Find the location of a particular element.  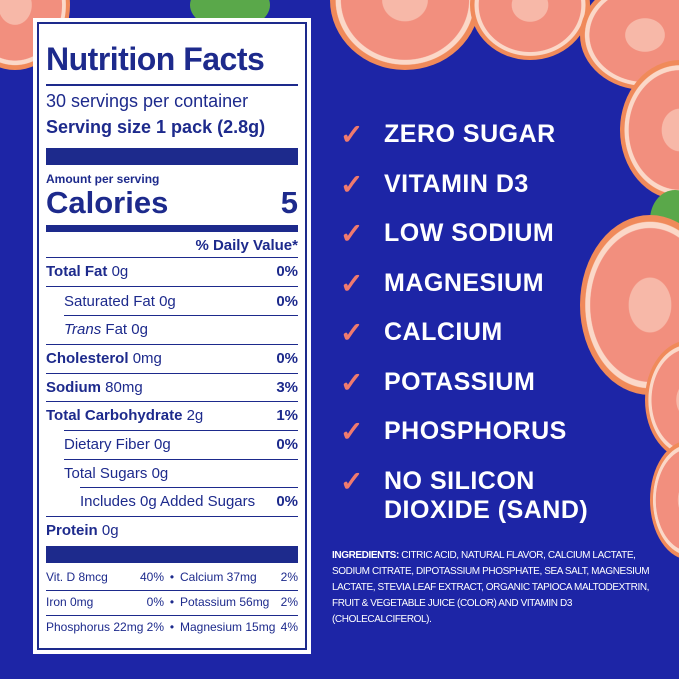

claim-item: ✓ LOW SODIUM is located at coordinates (487, 244).